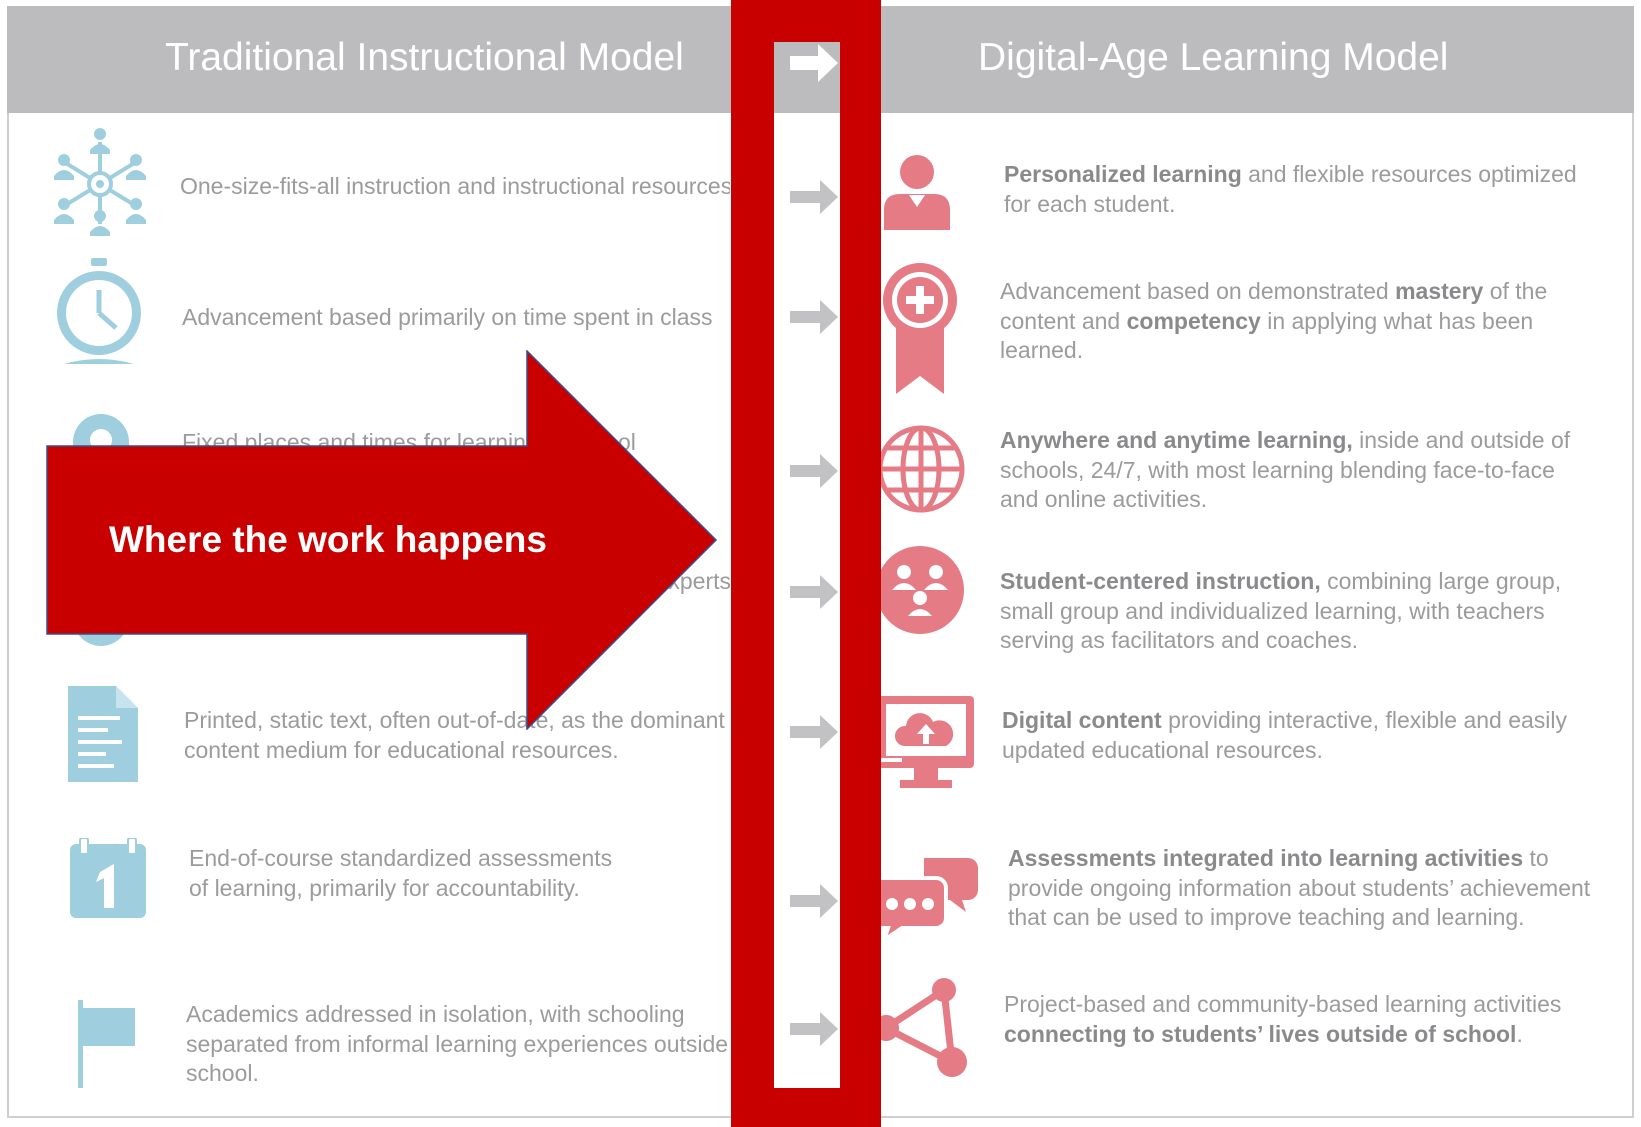 The image size is (1641, 1127). Describe the element at coordinates (1160, 581) in the screenshot. I see `emphasis-text: Student-centered instruction,` at that location.